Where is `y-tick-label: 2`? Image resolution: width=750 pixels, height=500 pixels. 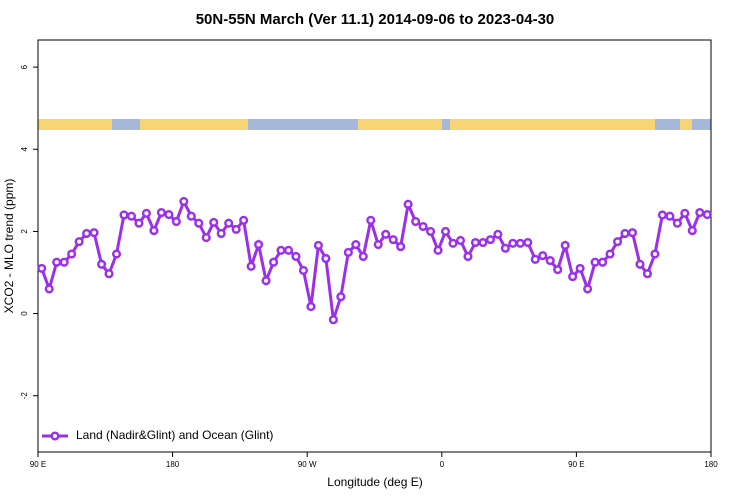
y-tick-label: 2 is located at coordinates (24, 231).